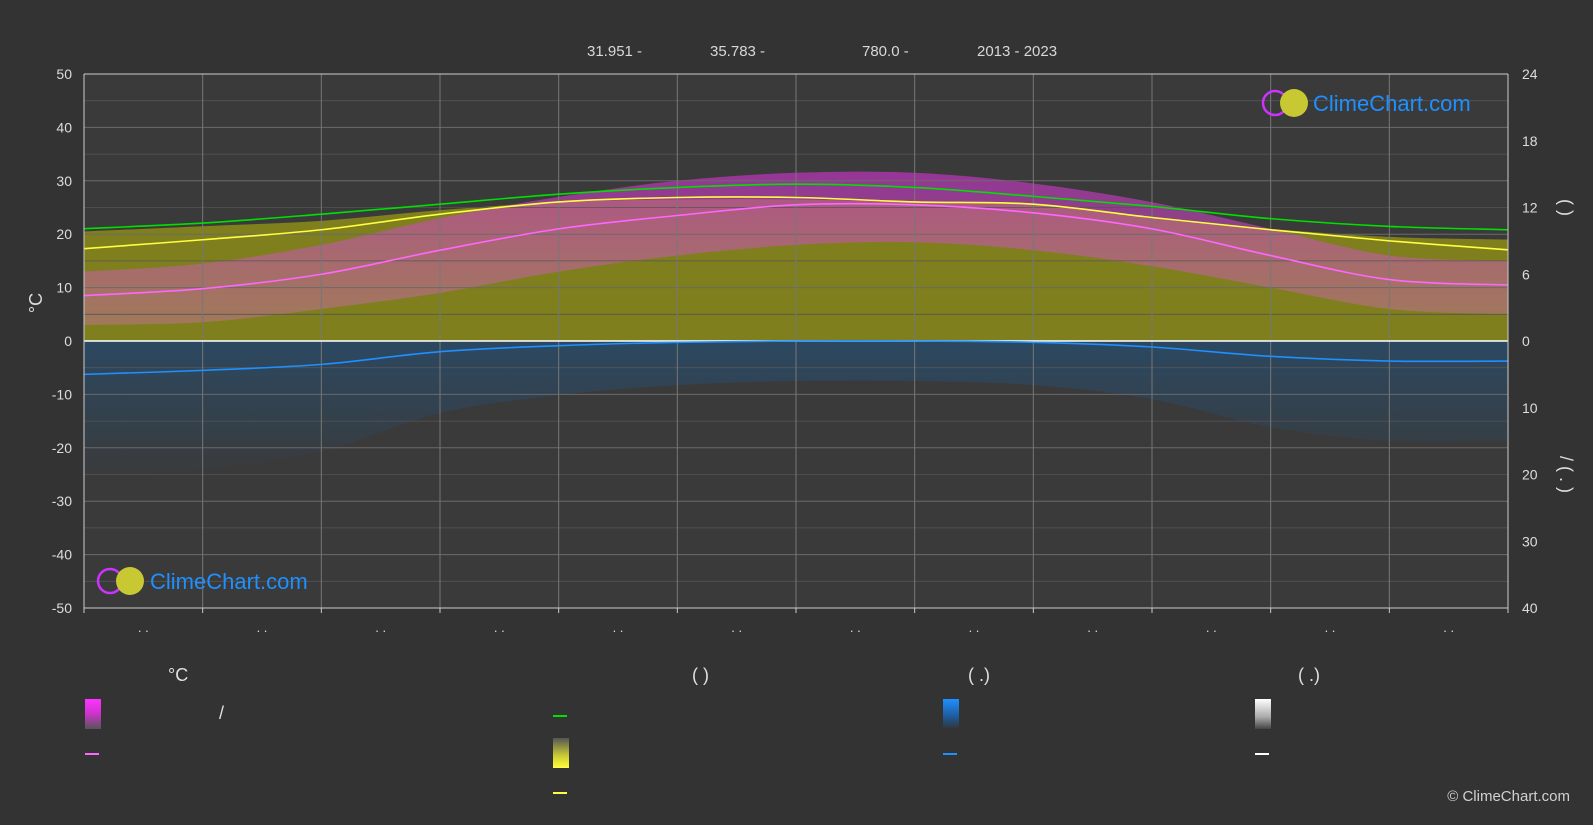 This screenshot has width=1593, height=825. What do you see at coordinates (885, 51) in the screenshot?
I see `header-elevation: 780.0 -` at bounding box center [885, 51].